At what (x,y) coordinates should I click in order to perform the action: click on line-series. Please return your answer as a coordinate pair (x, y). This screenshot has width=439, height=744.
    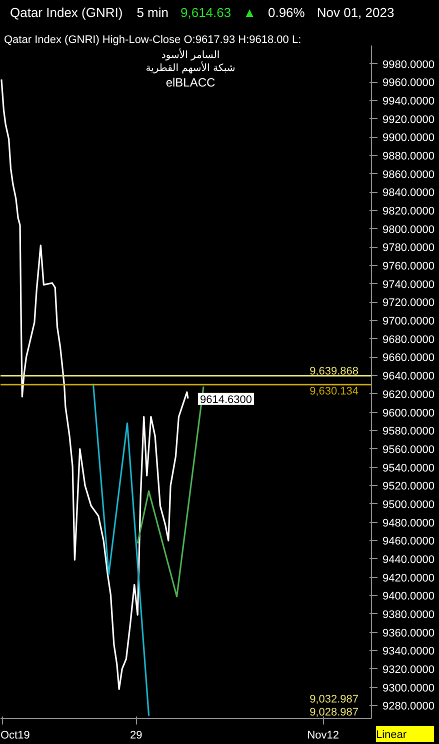
    Looking at the image, I should click on (121, 550).